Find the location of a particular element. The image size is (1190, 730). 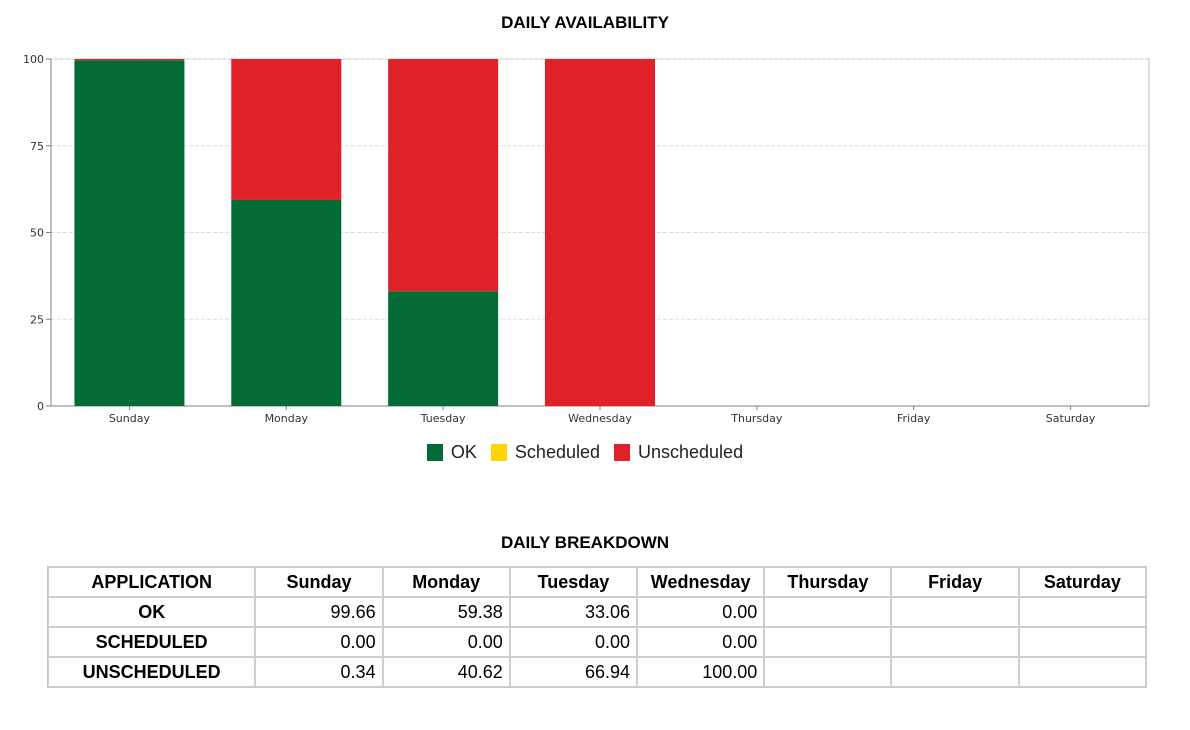

bar-ok-tuesday is located at coordinates (443, 348).